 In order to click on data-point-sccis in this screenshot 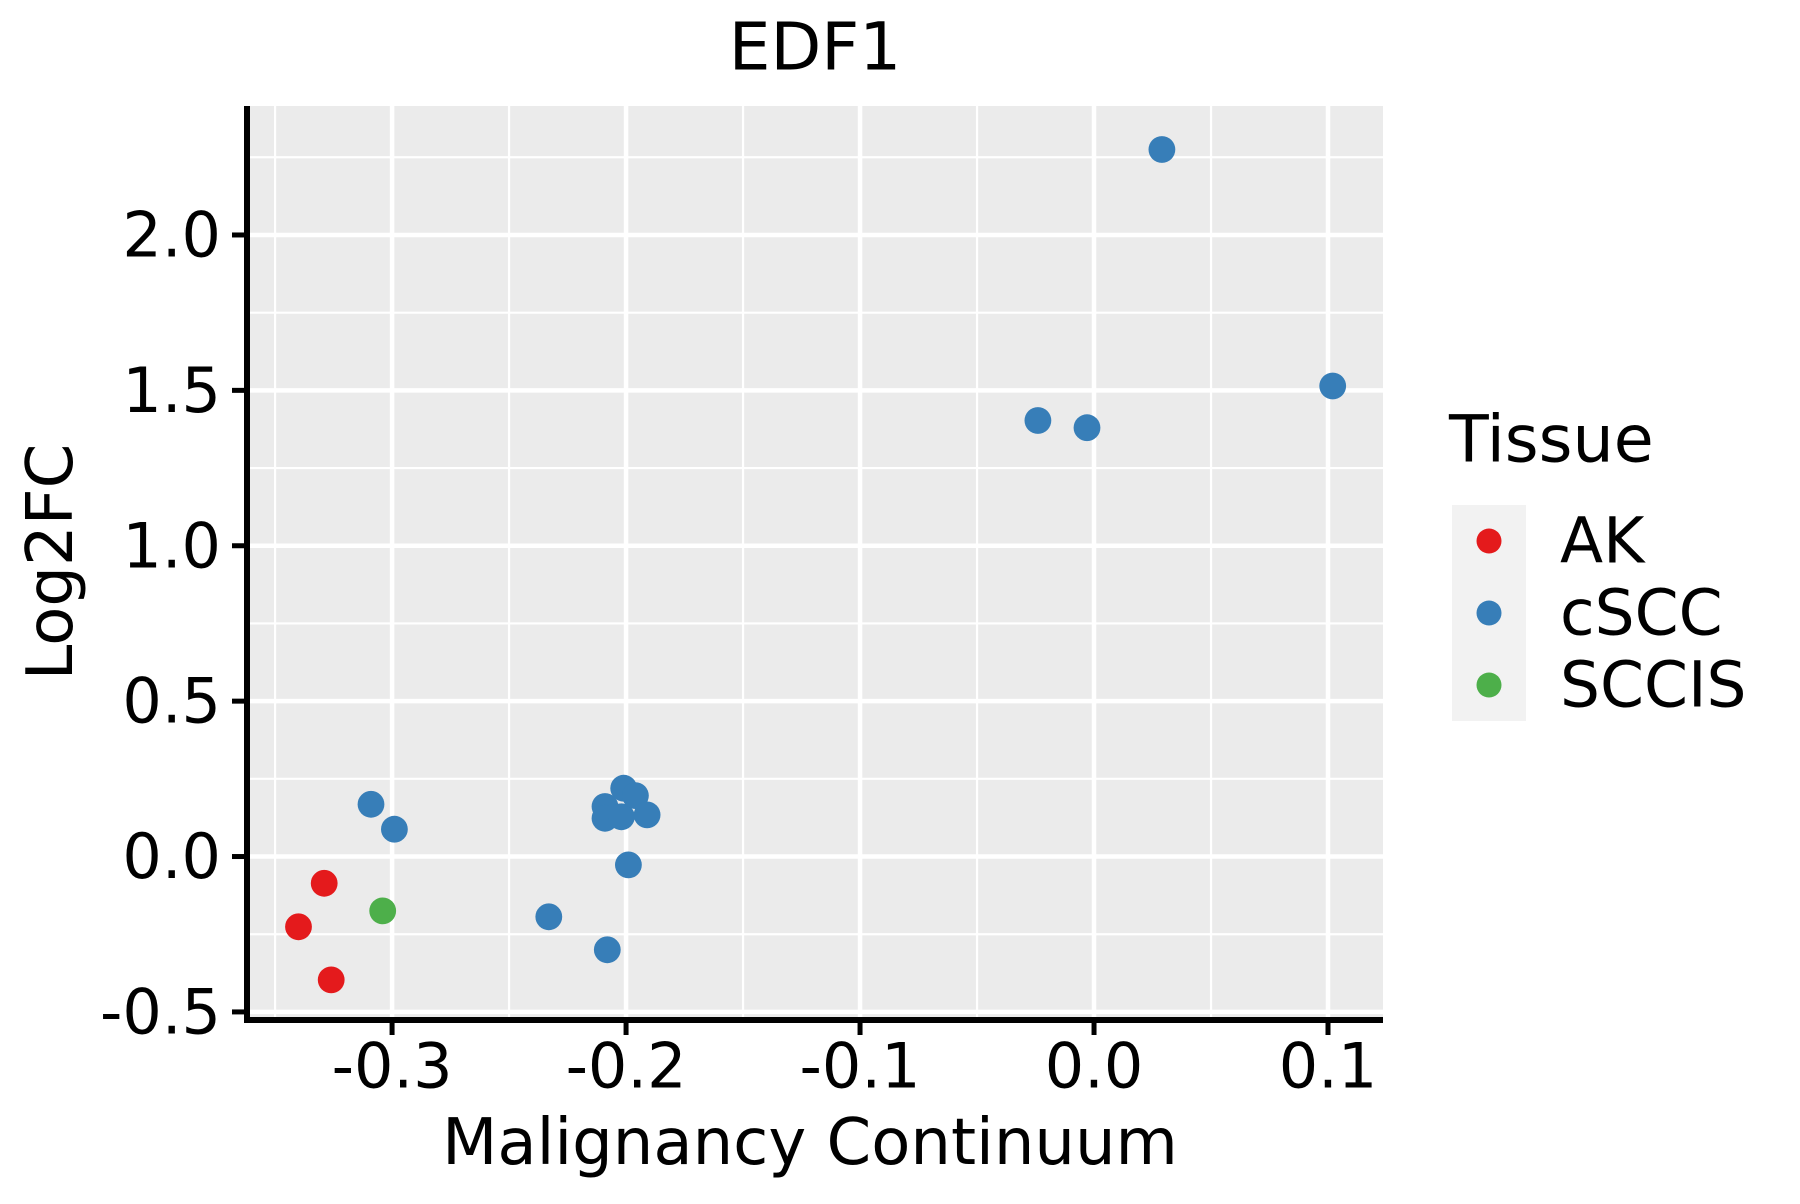, I will do `click(383, 911)`.